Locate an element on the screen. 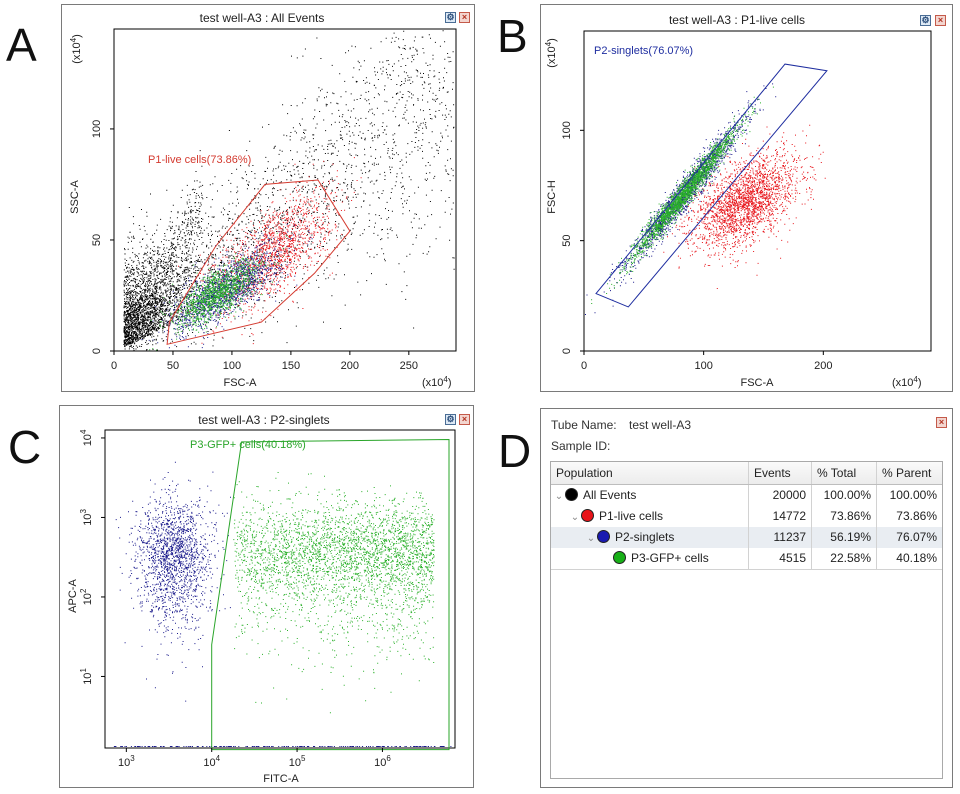 The width and height of the screenshot is (960, 794). plot-area is located at coordinates (285, 190).